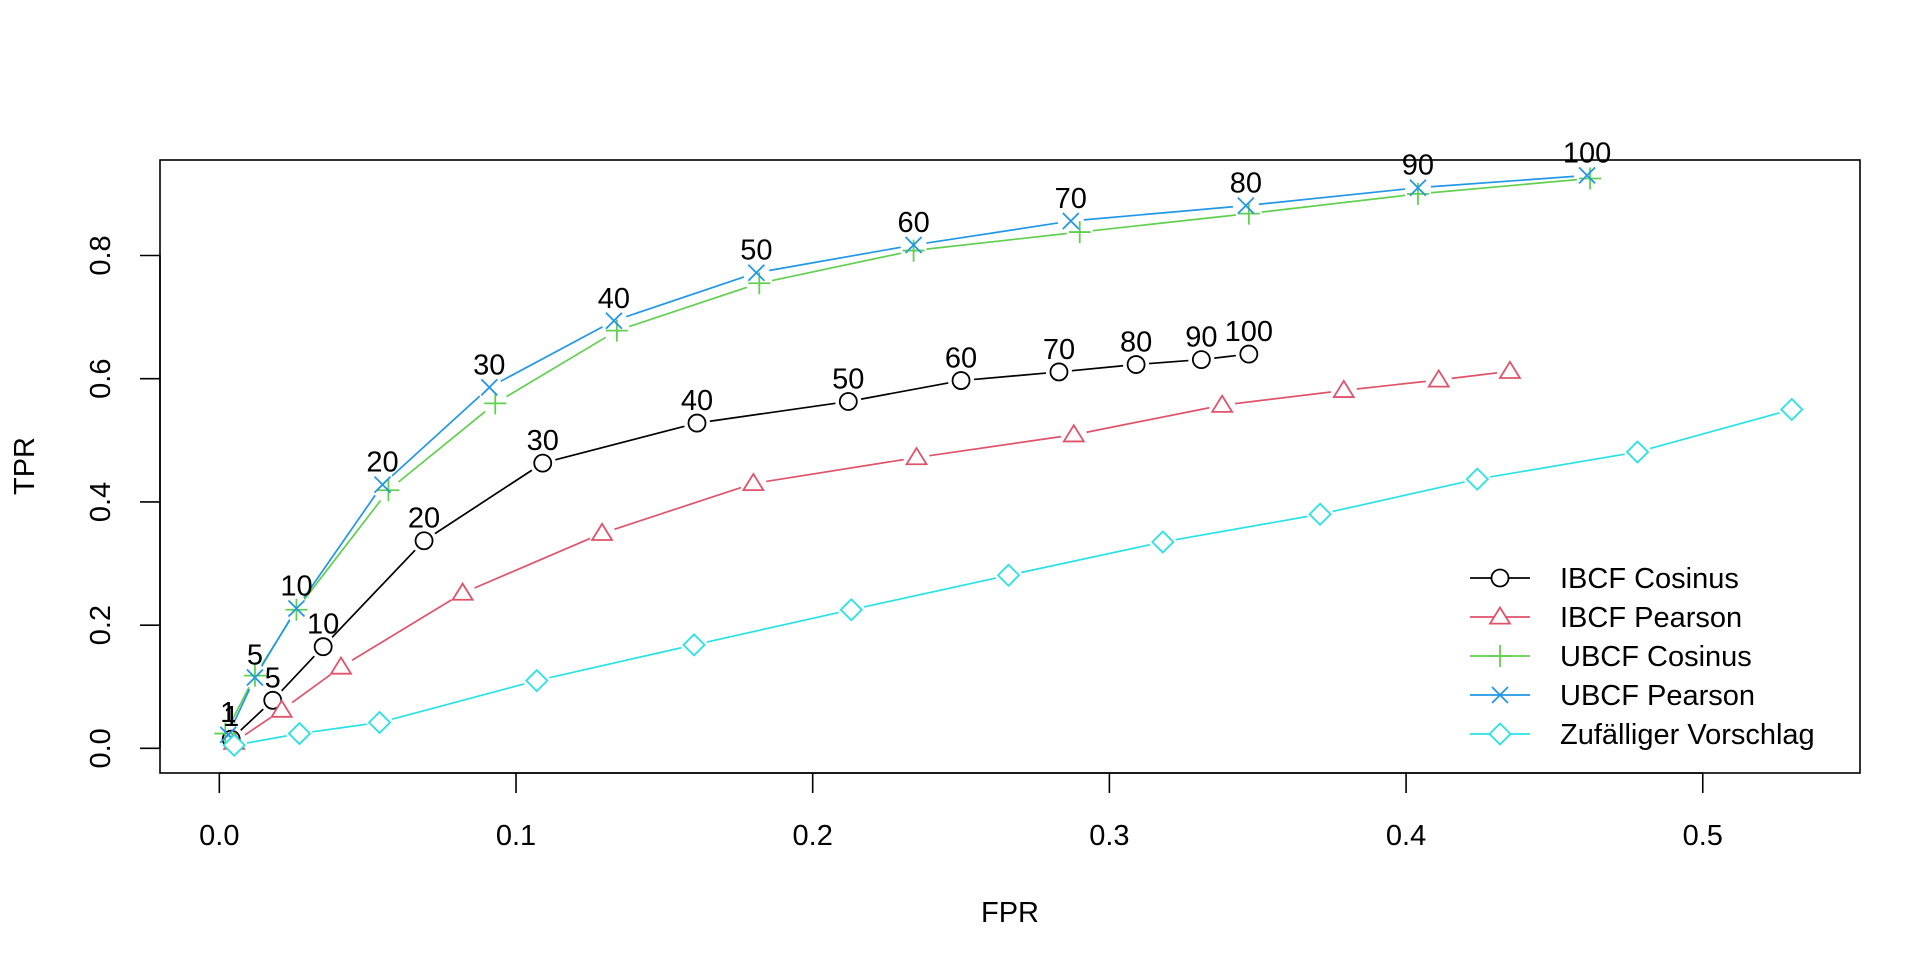 The width and height of the screenshot is (1920, 960). Describe the element at coordinates (1201, 338) in the screenshot. I see `point-label: 90` at that location.